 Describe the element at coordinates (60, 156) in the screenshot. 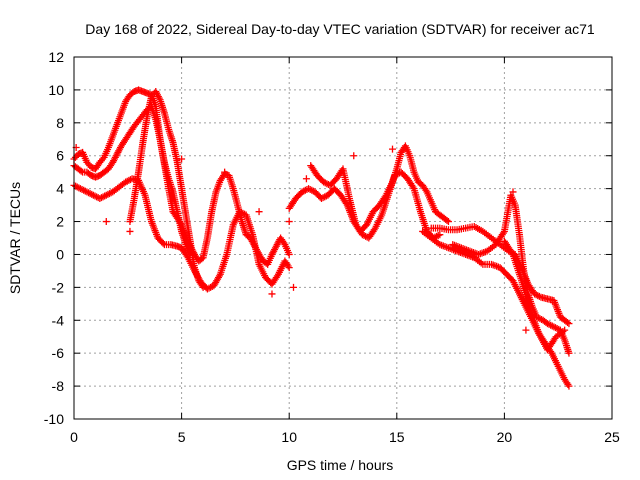

I see `y-tick-label: 6` at that location.